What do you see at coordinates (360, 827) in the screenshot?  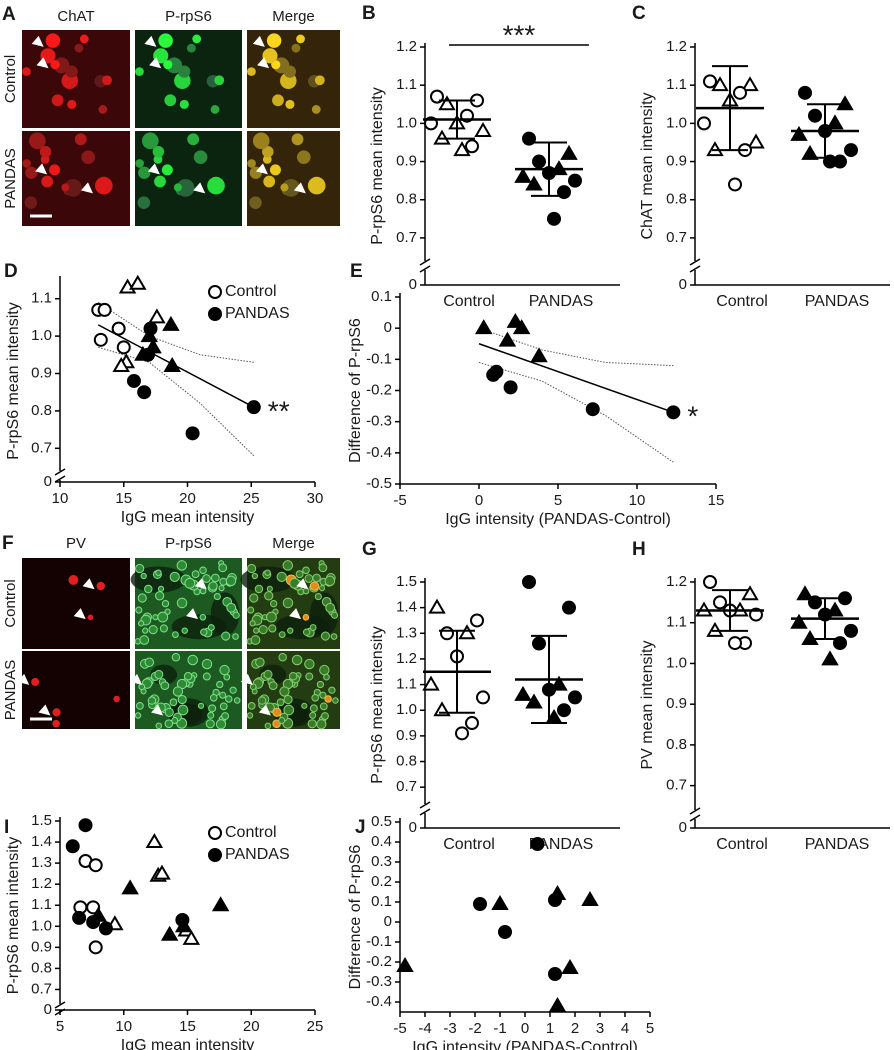 I see `panel-letter: J` at bounding box center [360, 827].